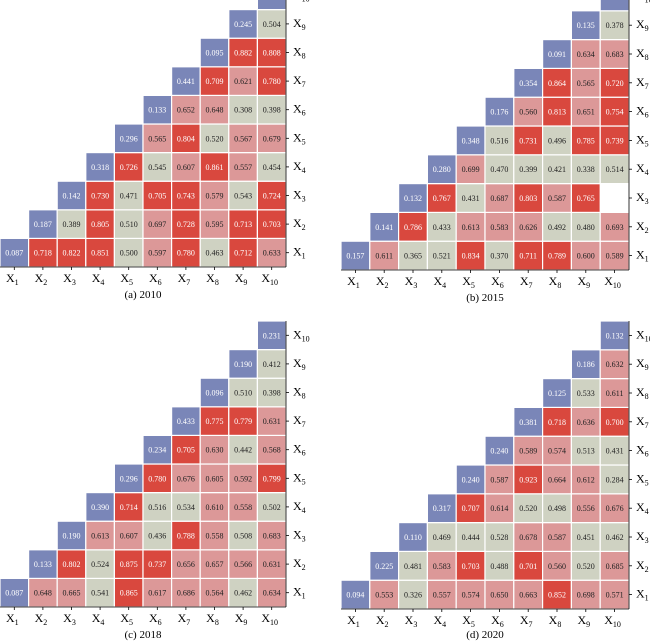 This screenshot has height=642, width=650. I want to click on cell-value-label: 0.087, so click(14, 593).